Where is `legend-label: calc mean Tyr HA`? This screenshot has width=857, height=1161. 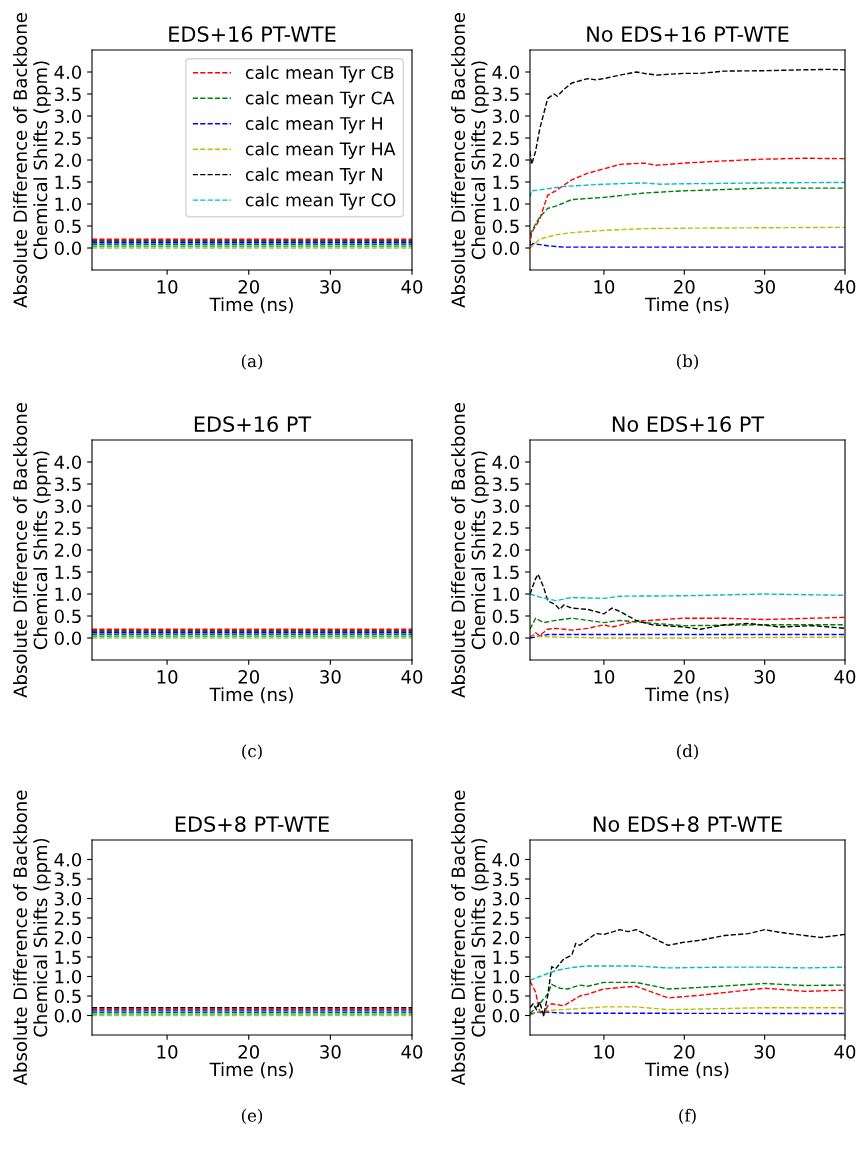 legend-label: calc mean Tyr HA is located at coordinates (320, 150).